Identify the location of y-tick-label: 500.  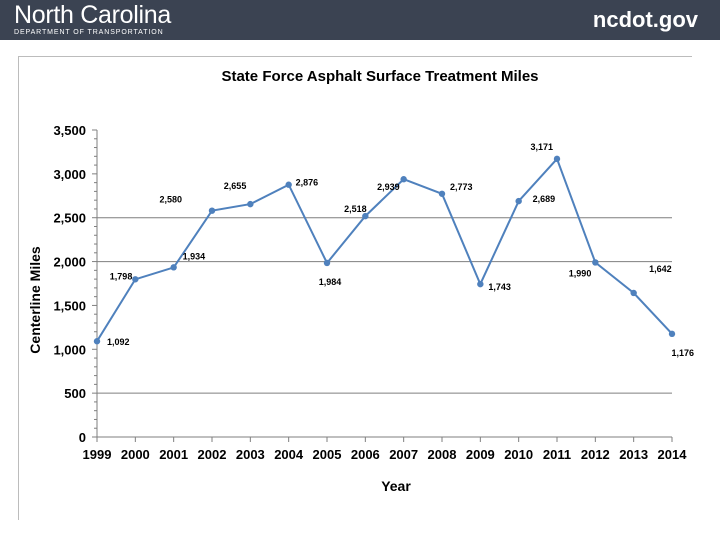
(75, 393).